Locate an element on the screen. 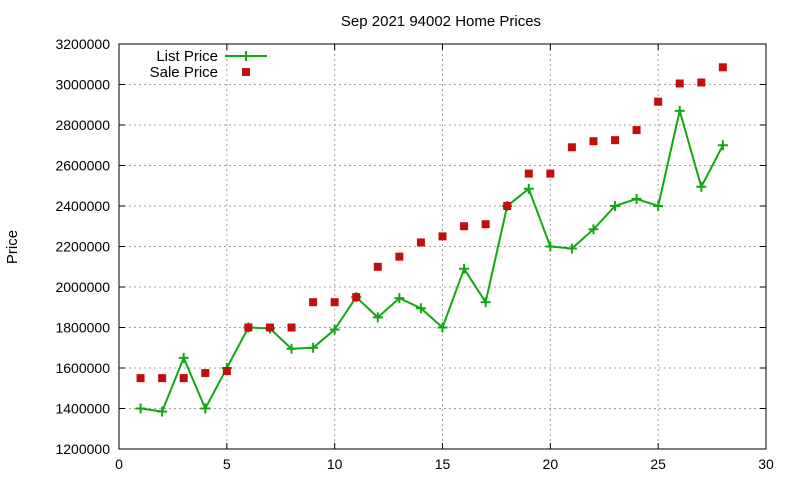  y-axis-label: Price is located at coordinates (12, 247).